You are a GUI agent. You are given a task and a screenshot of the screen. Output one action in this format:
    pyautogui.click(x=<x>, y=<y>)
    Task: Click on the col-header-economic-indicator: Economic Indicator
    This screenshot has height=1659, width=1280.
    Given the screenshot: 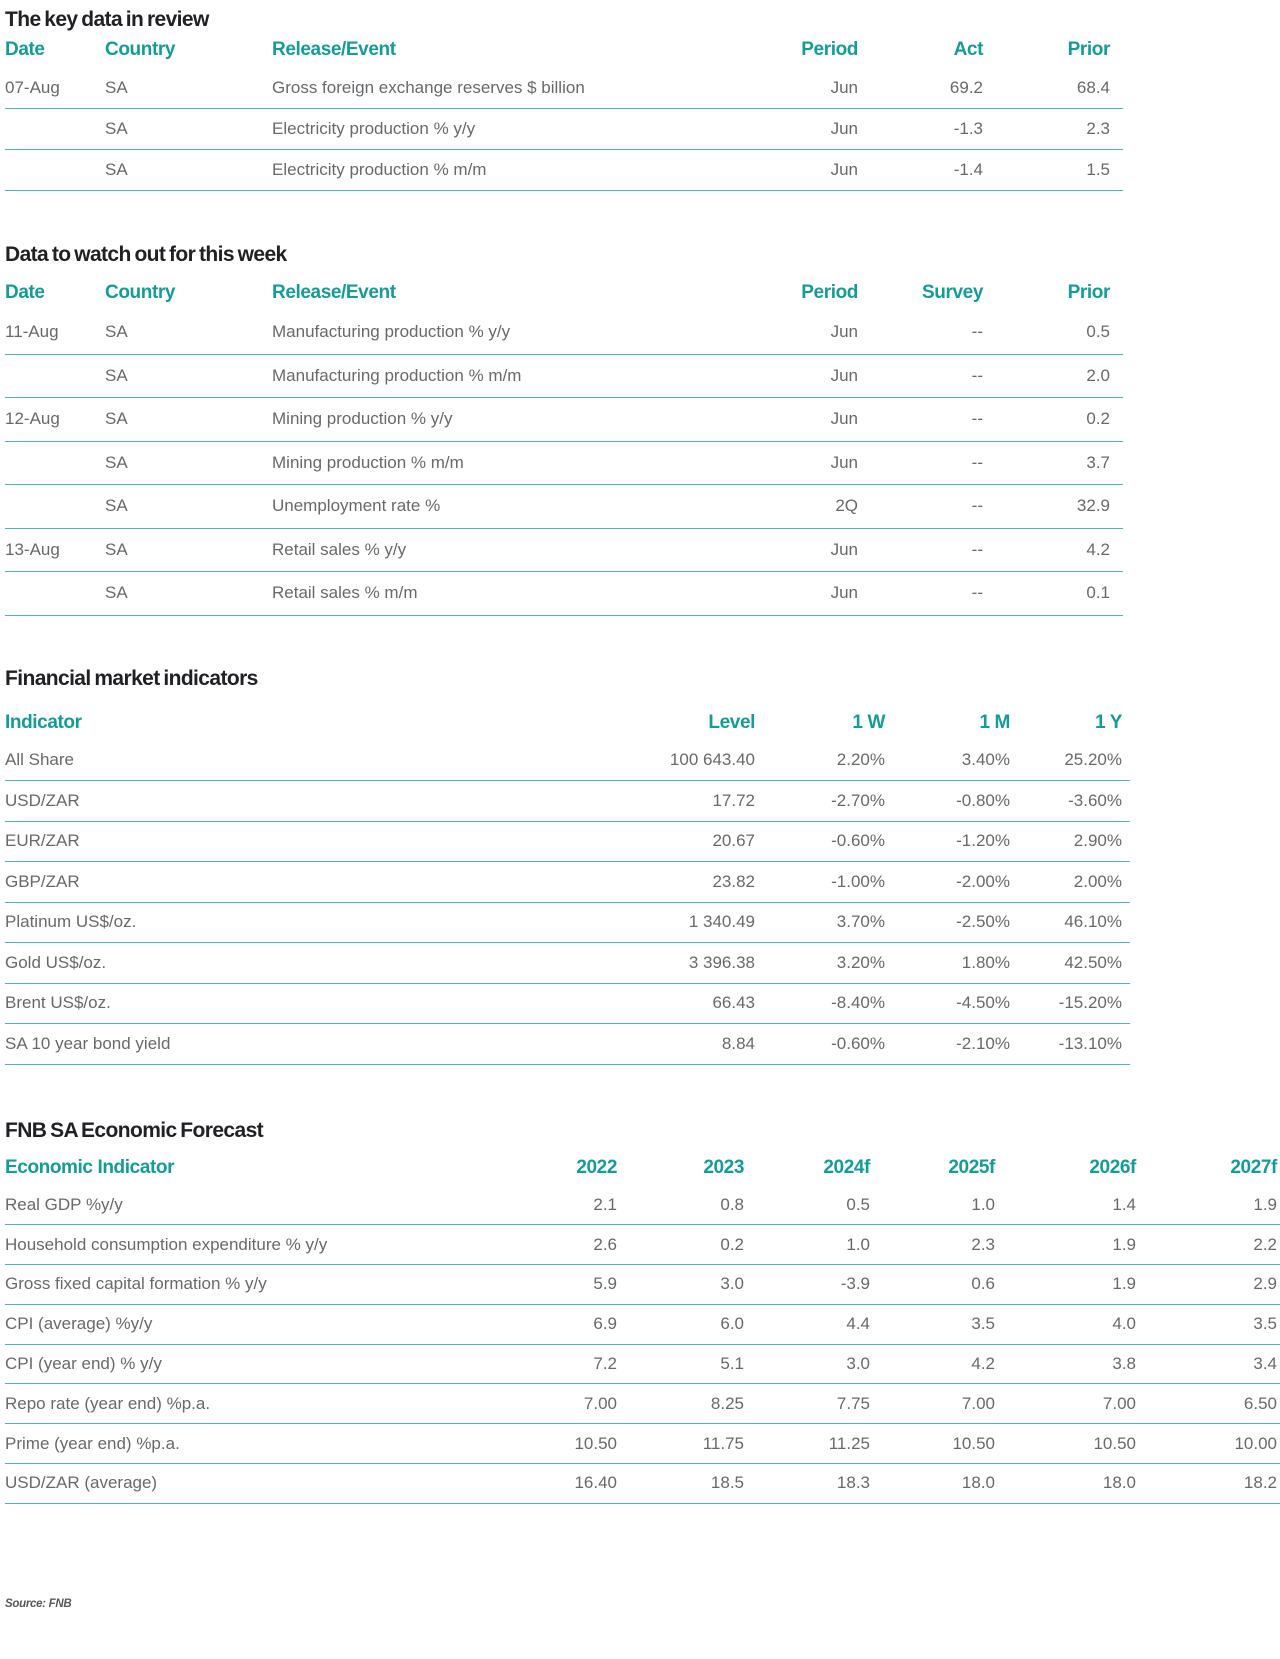 What is the action you would take?
    pyautogui.click(x=90, y=1167)
    